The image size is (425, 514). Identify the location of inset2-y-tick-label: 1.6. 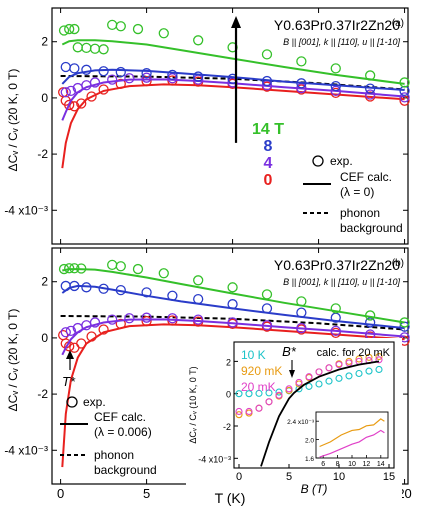
(309, 459).